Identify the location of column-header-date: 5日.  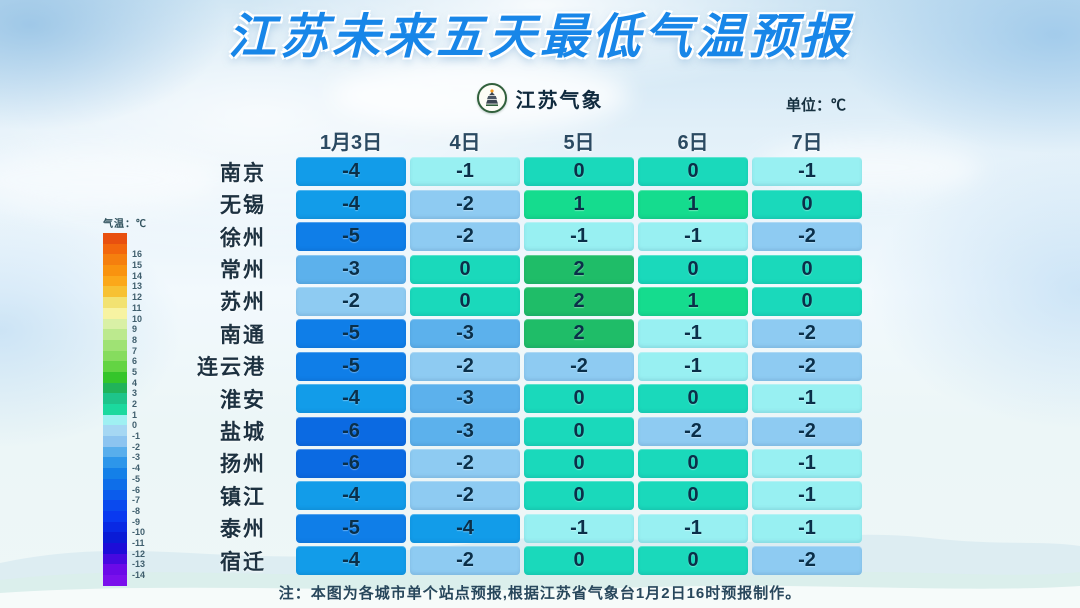
(579, 142).